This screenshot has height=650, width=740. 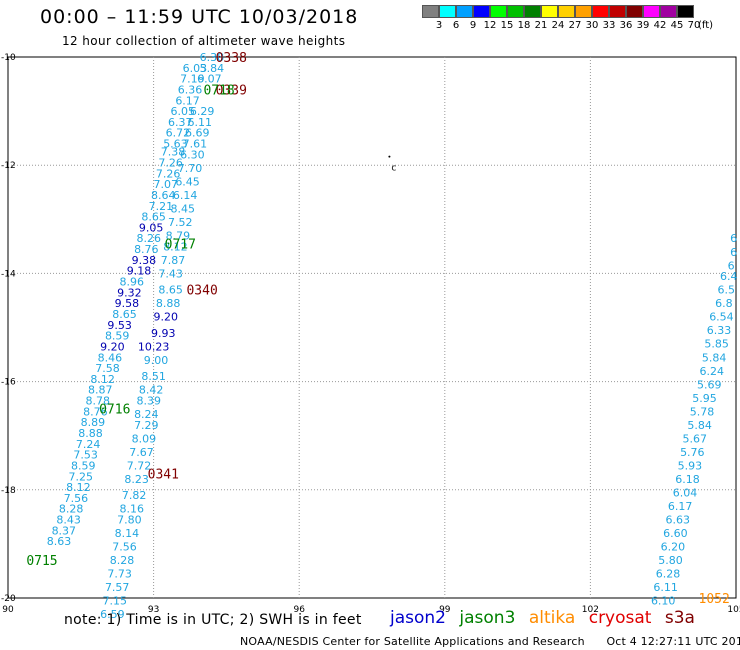 I want to click on island-label: c, so click(x=393, y=169).